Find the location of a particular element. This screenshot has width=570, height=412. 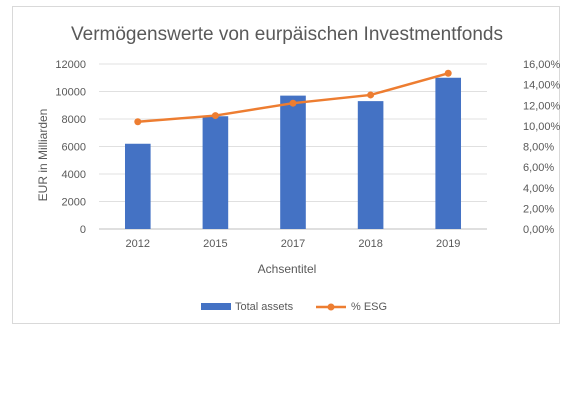

y-tick-label: 12000 is located at coordinates (70, 65).